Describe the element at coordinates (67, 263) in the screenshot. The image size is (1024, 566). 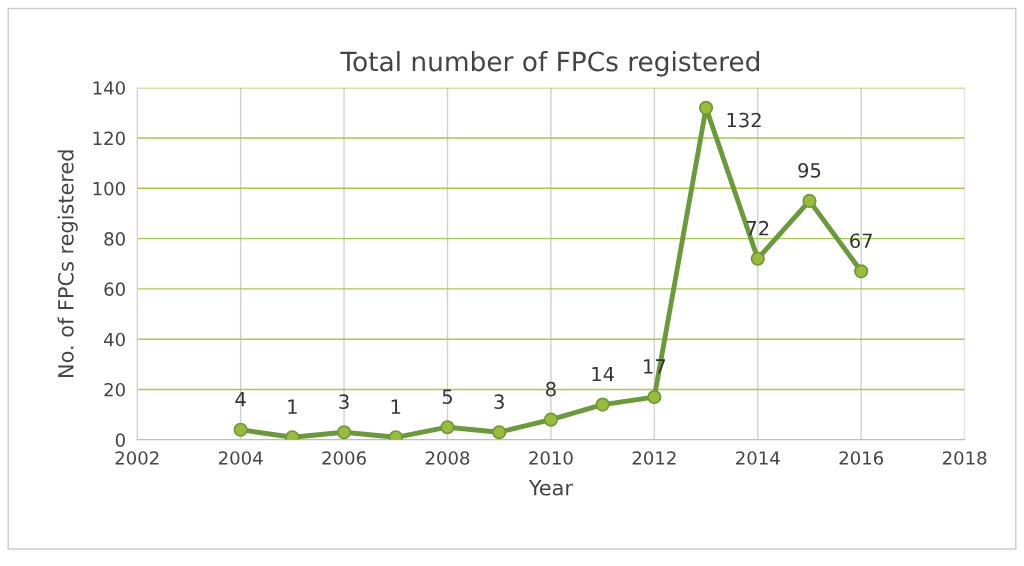
I see `y-axis-title: No. of FPCs registered` at that location.